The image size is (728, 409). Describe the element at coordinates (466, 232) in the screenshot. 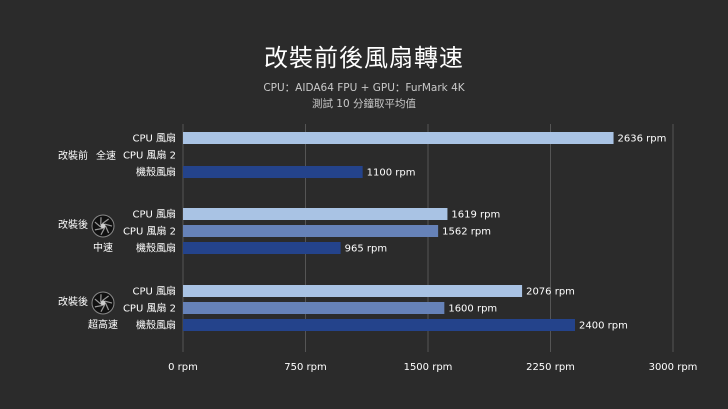

I see `data-label: 1562 rpm` at that location.